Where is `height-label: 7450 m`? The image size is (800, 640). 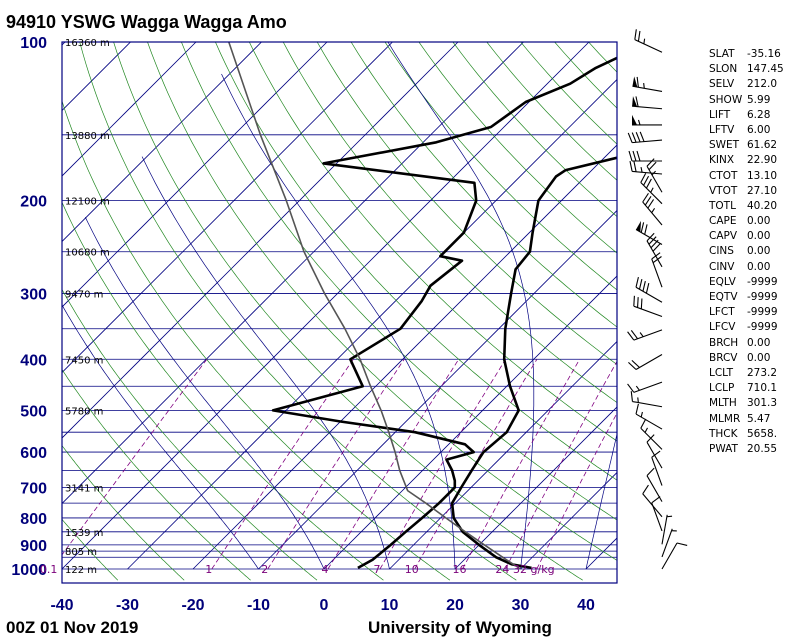
height-label: 7450 m is located at coordinates (84, 360).